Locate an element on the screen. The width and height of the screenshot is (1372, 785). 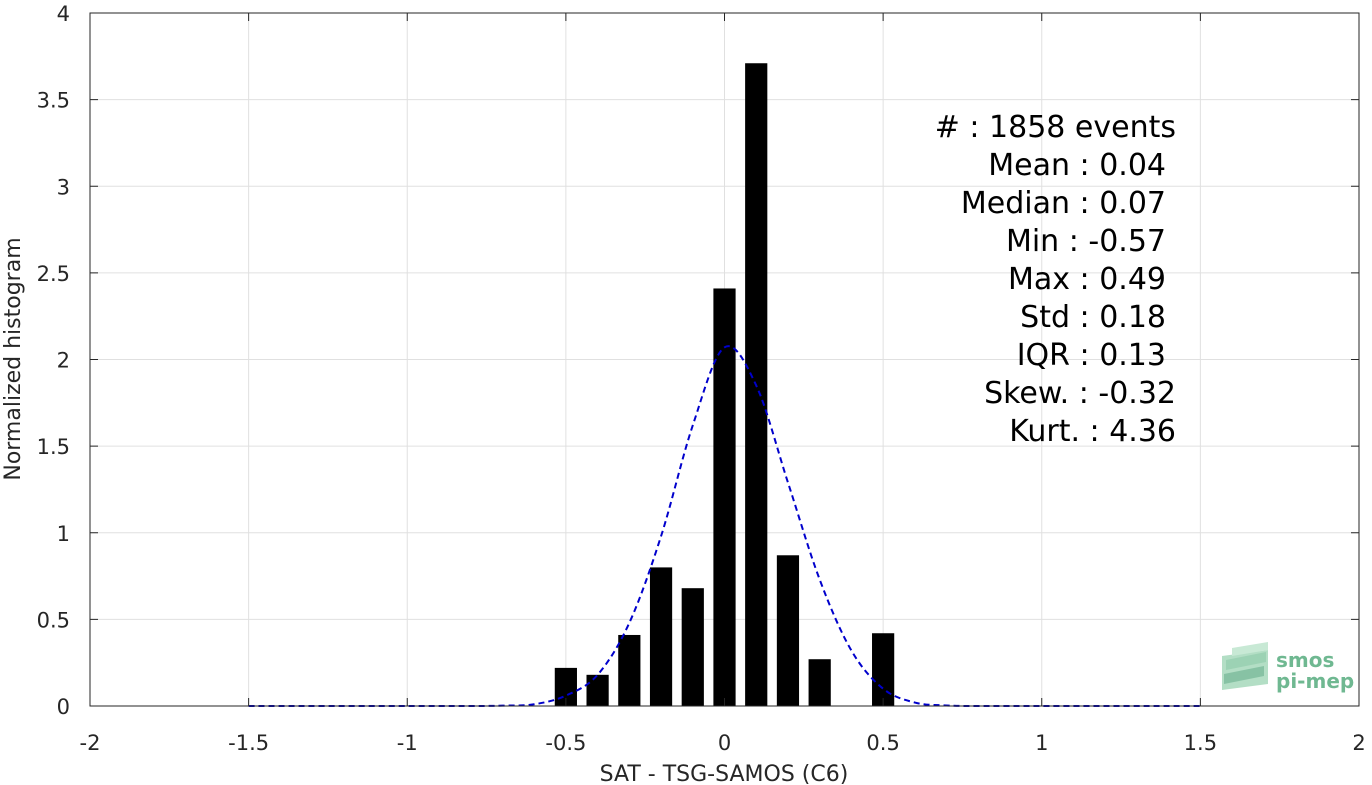
y-tick-labels: 0 0.5 1 1.5 2 2.5 3 3.5 4 is located at coordinates (53, 360).